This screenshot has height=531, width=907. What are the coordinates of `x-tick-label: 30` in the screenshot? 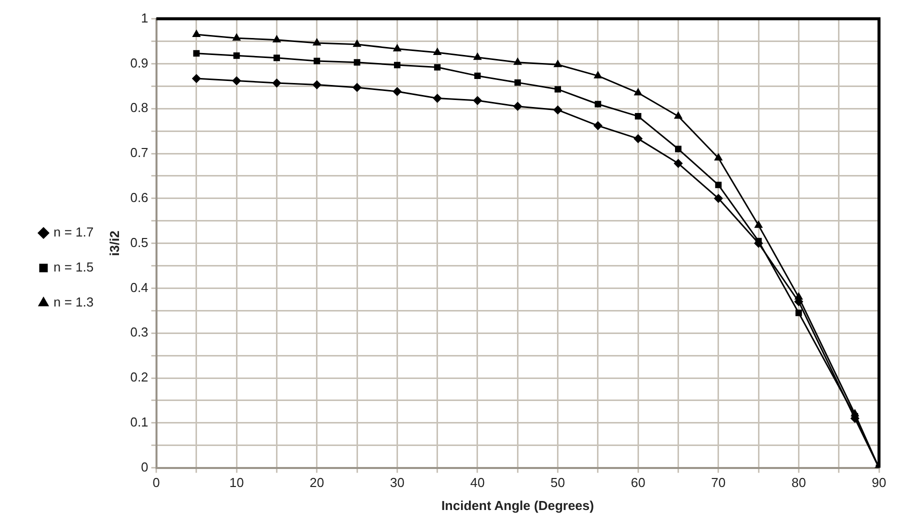 It's located at (397, 482).